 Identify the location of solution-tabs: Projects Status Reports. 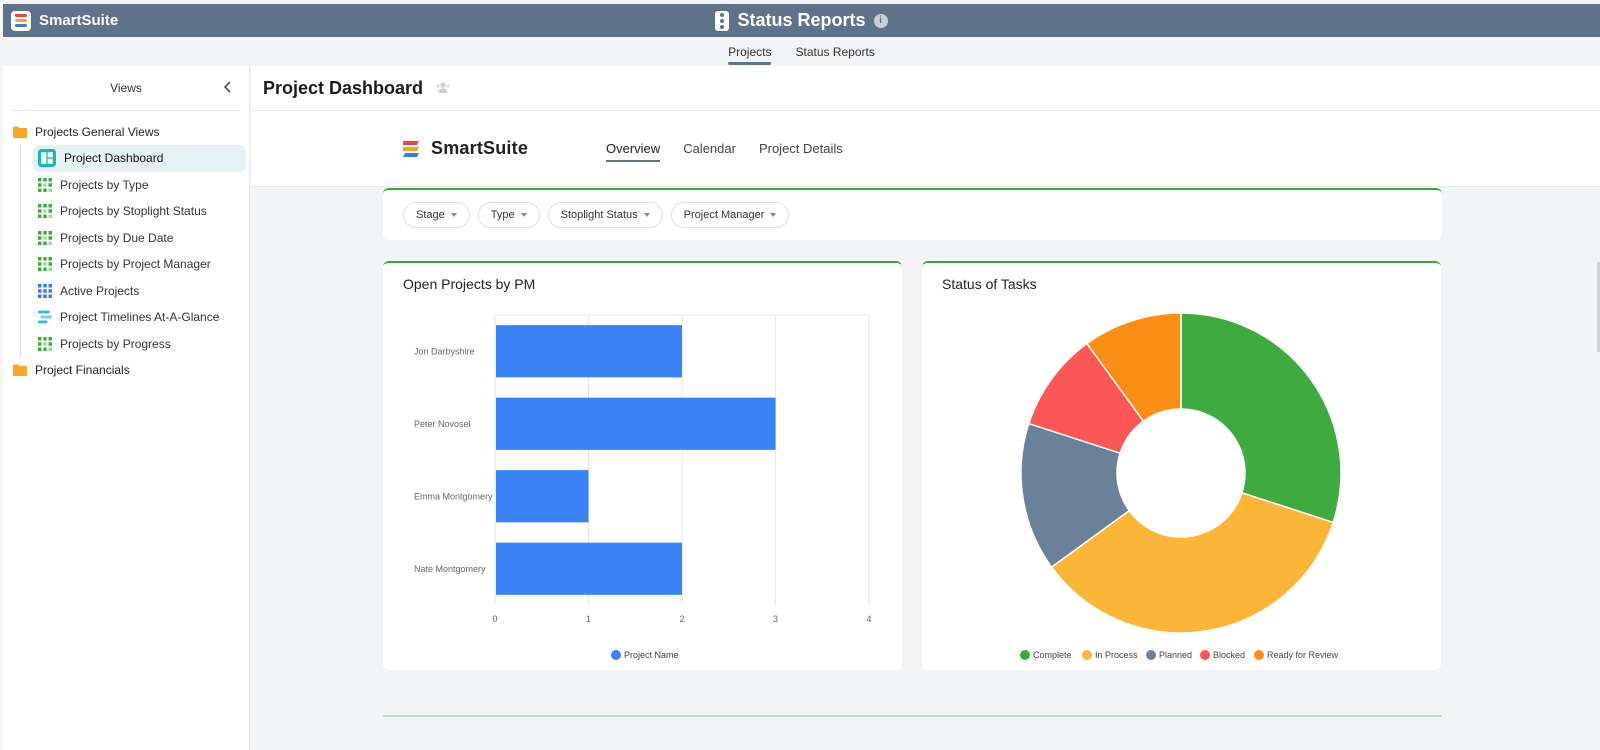
(801, 51).